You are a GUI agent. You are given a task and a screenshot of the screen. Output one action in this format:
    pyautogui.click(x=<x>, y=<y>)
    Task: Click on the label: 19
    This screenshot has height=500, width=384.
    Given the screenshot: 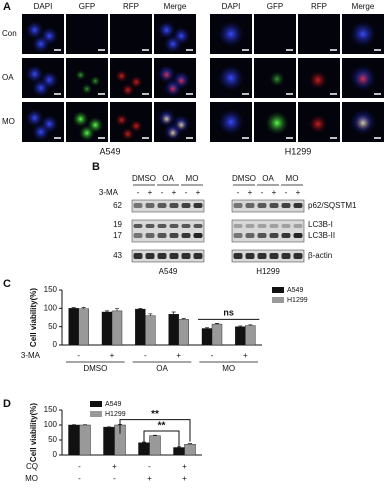 What is the action you would take?
    pyautogui.click(x=117, y=224)
    